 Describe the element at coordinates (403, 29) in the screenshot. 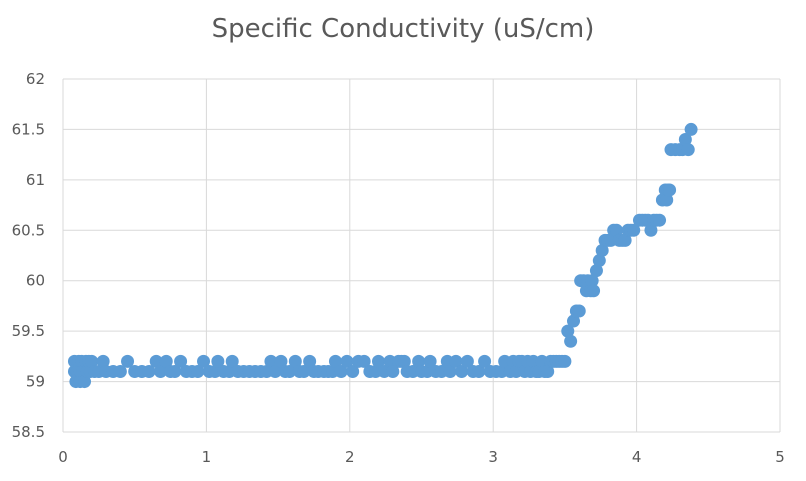

I see `chart-title: Specific Conductivity (uS/cm)` at that location.